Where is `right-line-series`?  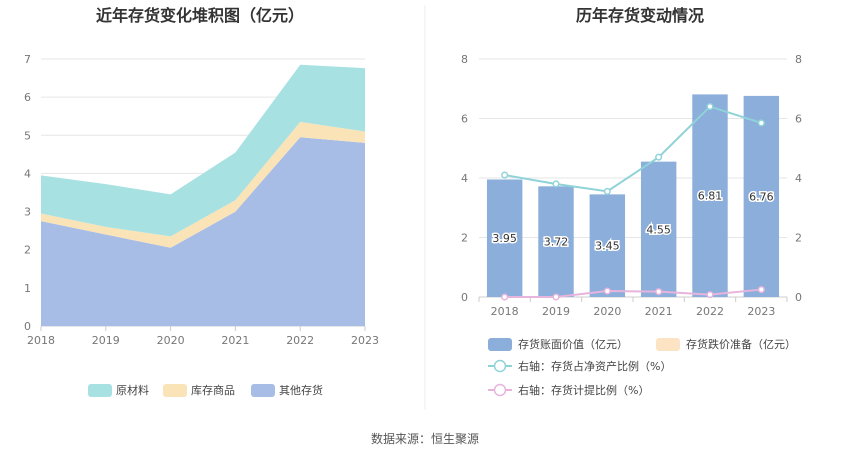
right-line-series is located at coordinates (633, 202).